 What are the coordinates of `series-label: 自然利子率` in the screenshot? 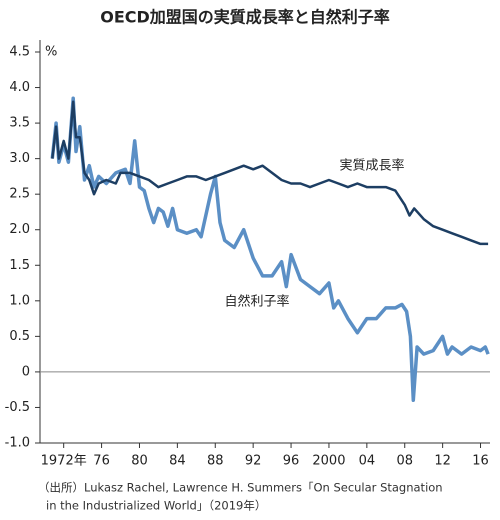 It's located at (256, 302).